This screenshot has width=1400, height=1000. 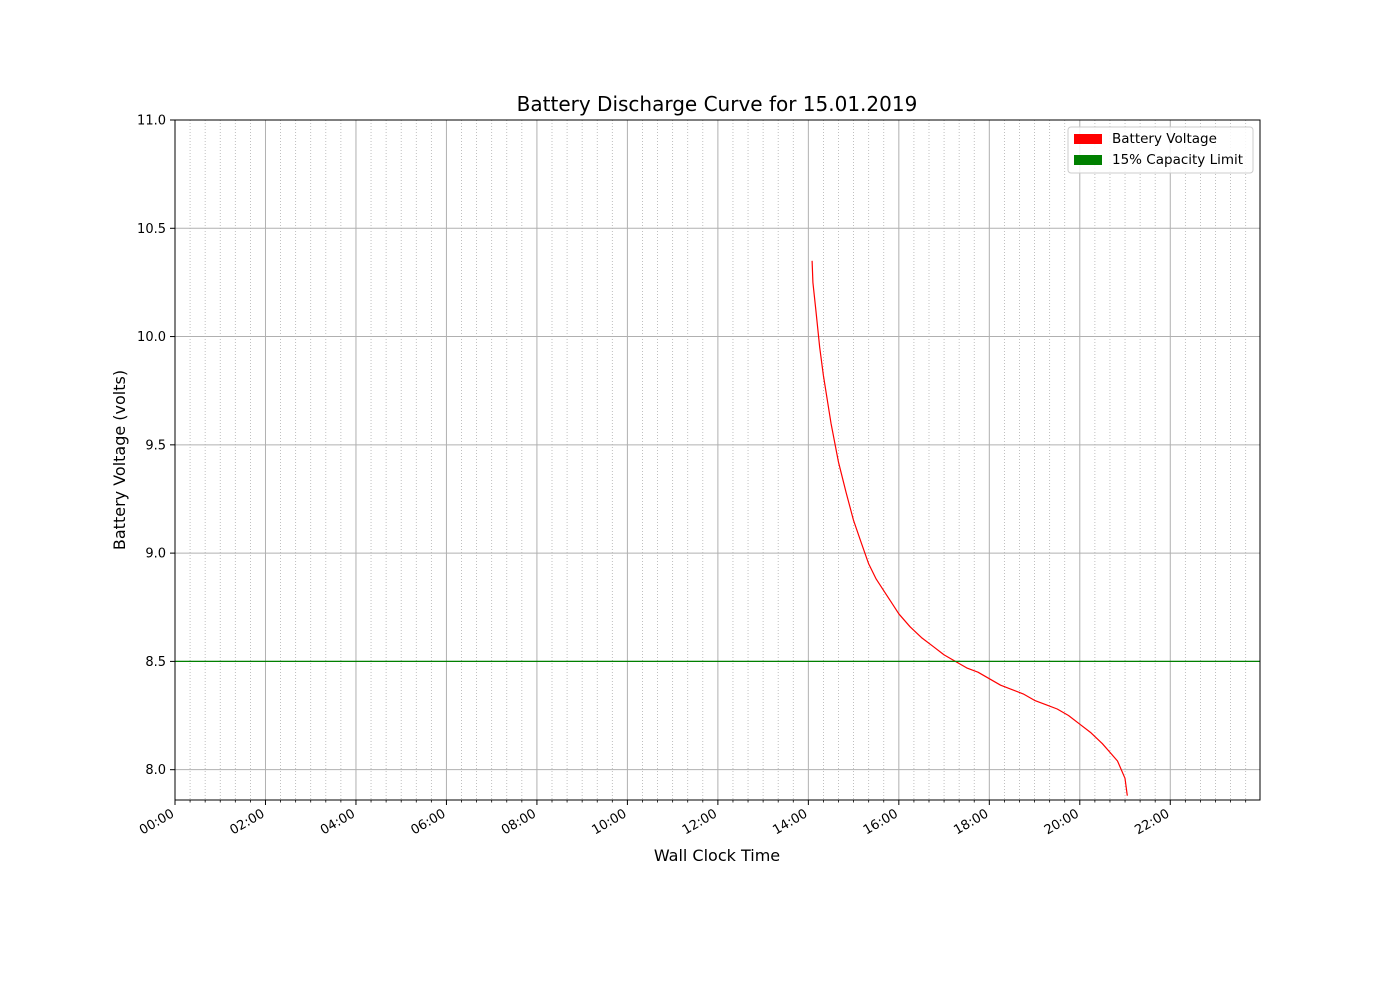 What do you see at coordinates (119, 460) in the screenshot?
I see `y-axis-label: Battery Voltage (volts)` at bounding box center [119, 460].